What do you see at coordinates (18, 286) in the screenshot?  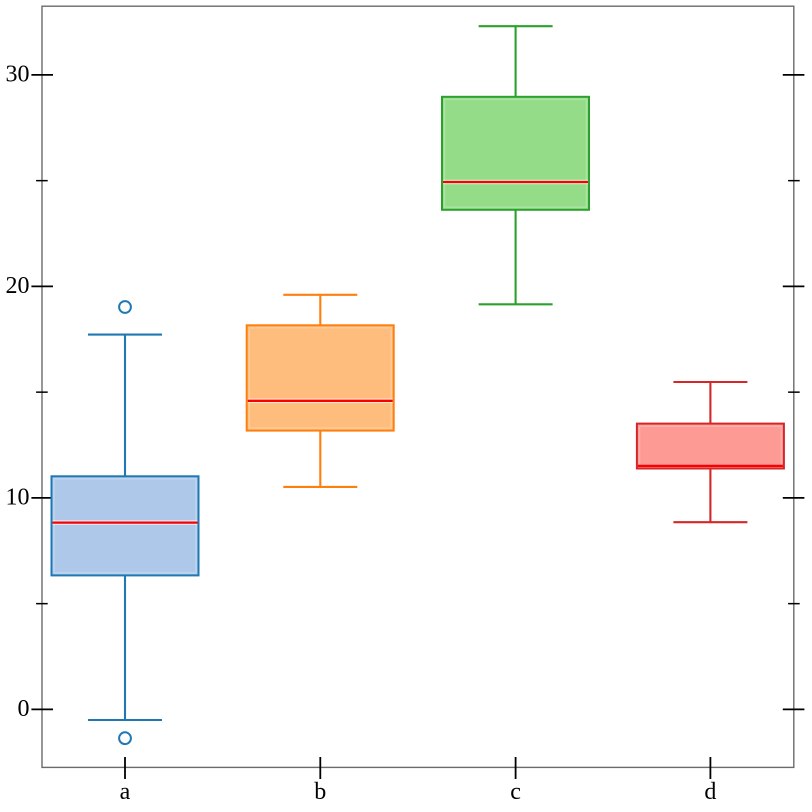 I see `svg-text: 20` at bounding box center [18, 286].